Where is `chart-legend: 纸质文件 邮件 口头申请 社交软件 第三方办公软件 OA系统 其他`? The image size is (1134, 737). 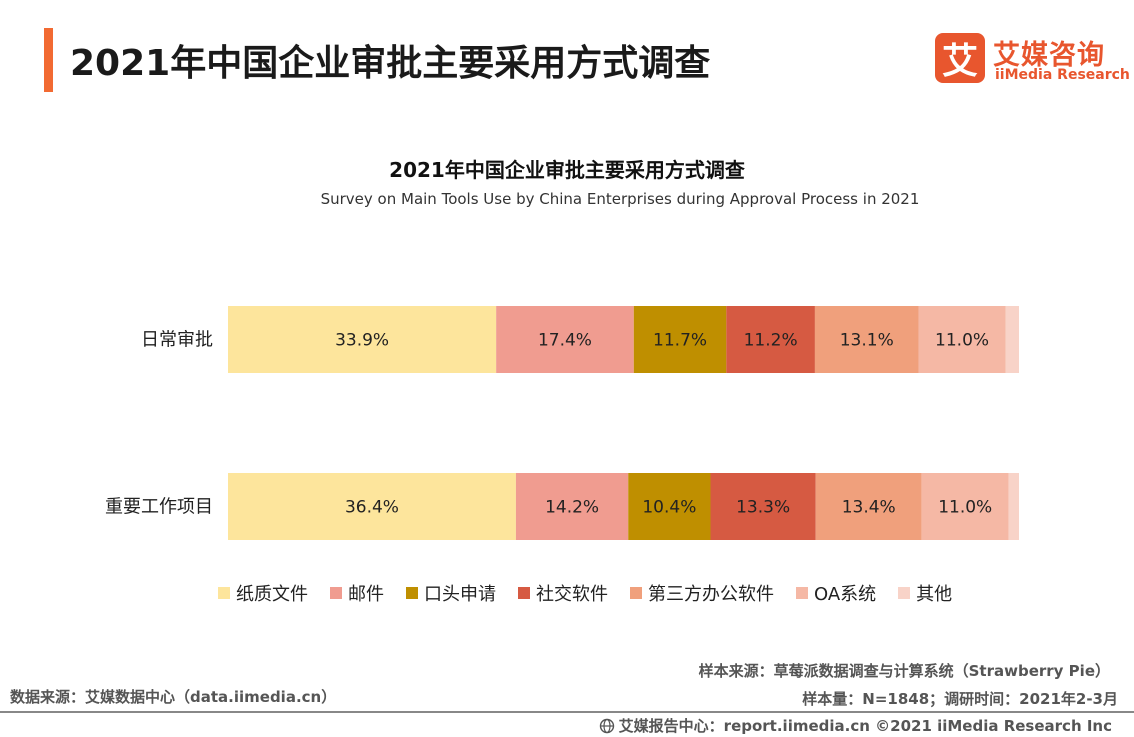
chart-legend: 纸质文件 邮件 口头申请 社交软件 第三方办公软件 OA系统 其他 is located at coordinates (585, 593).